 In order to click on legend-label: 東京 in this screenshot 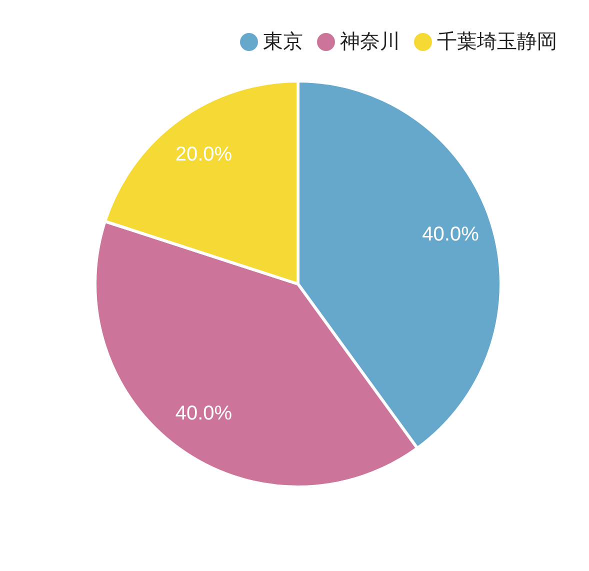, I will do `click(283, 42)`.